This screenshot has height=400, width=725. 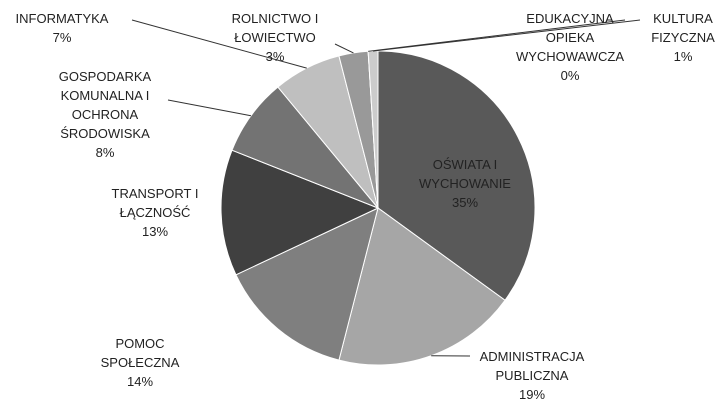 I want to click on label-line: POMOC, so click(x=139, y=343).